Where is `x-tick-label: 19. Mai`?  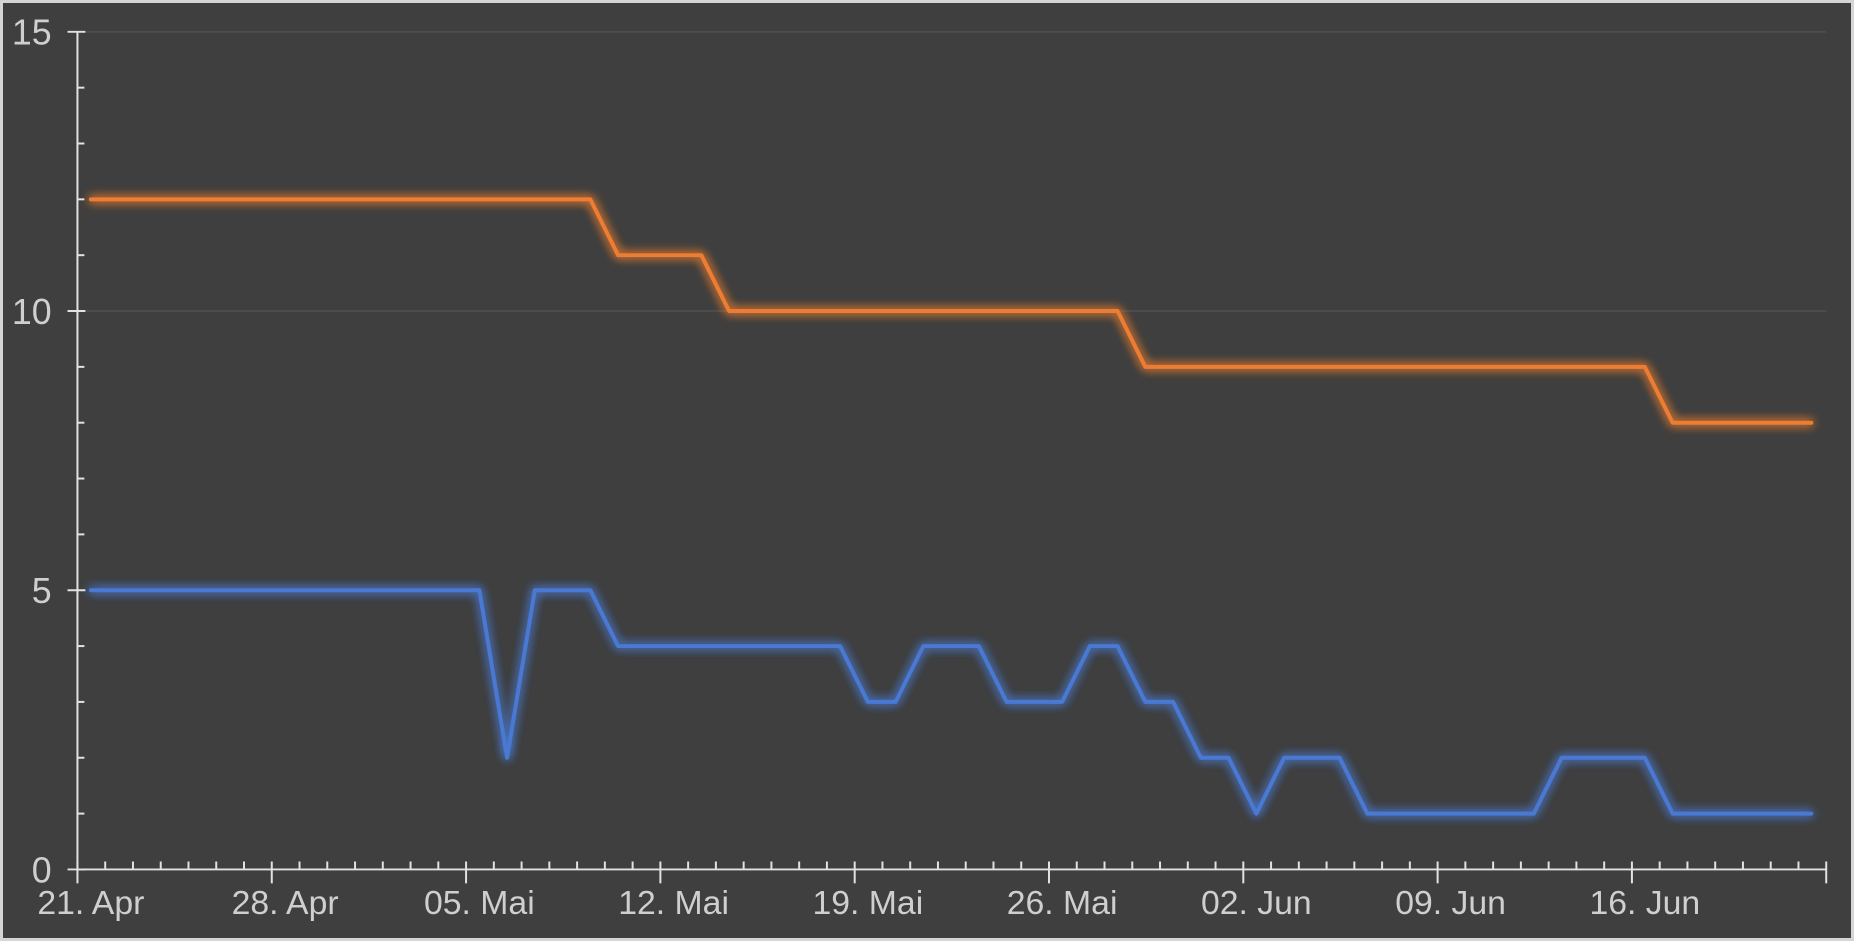
x-tick-label: 19. Mai is located at coordinates (867, 903).